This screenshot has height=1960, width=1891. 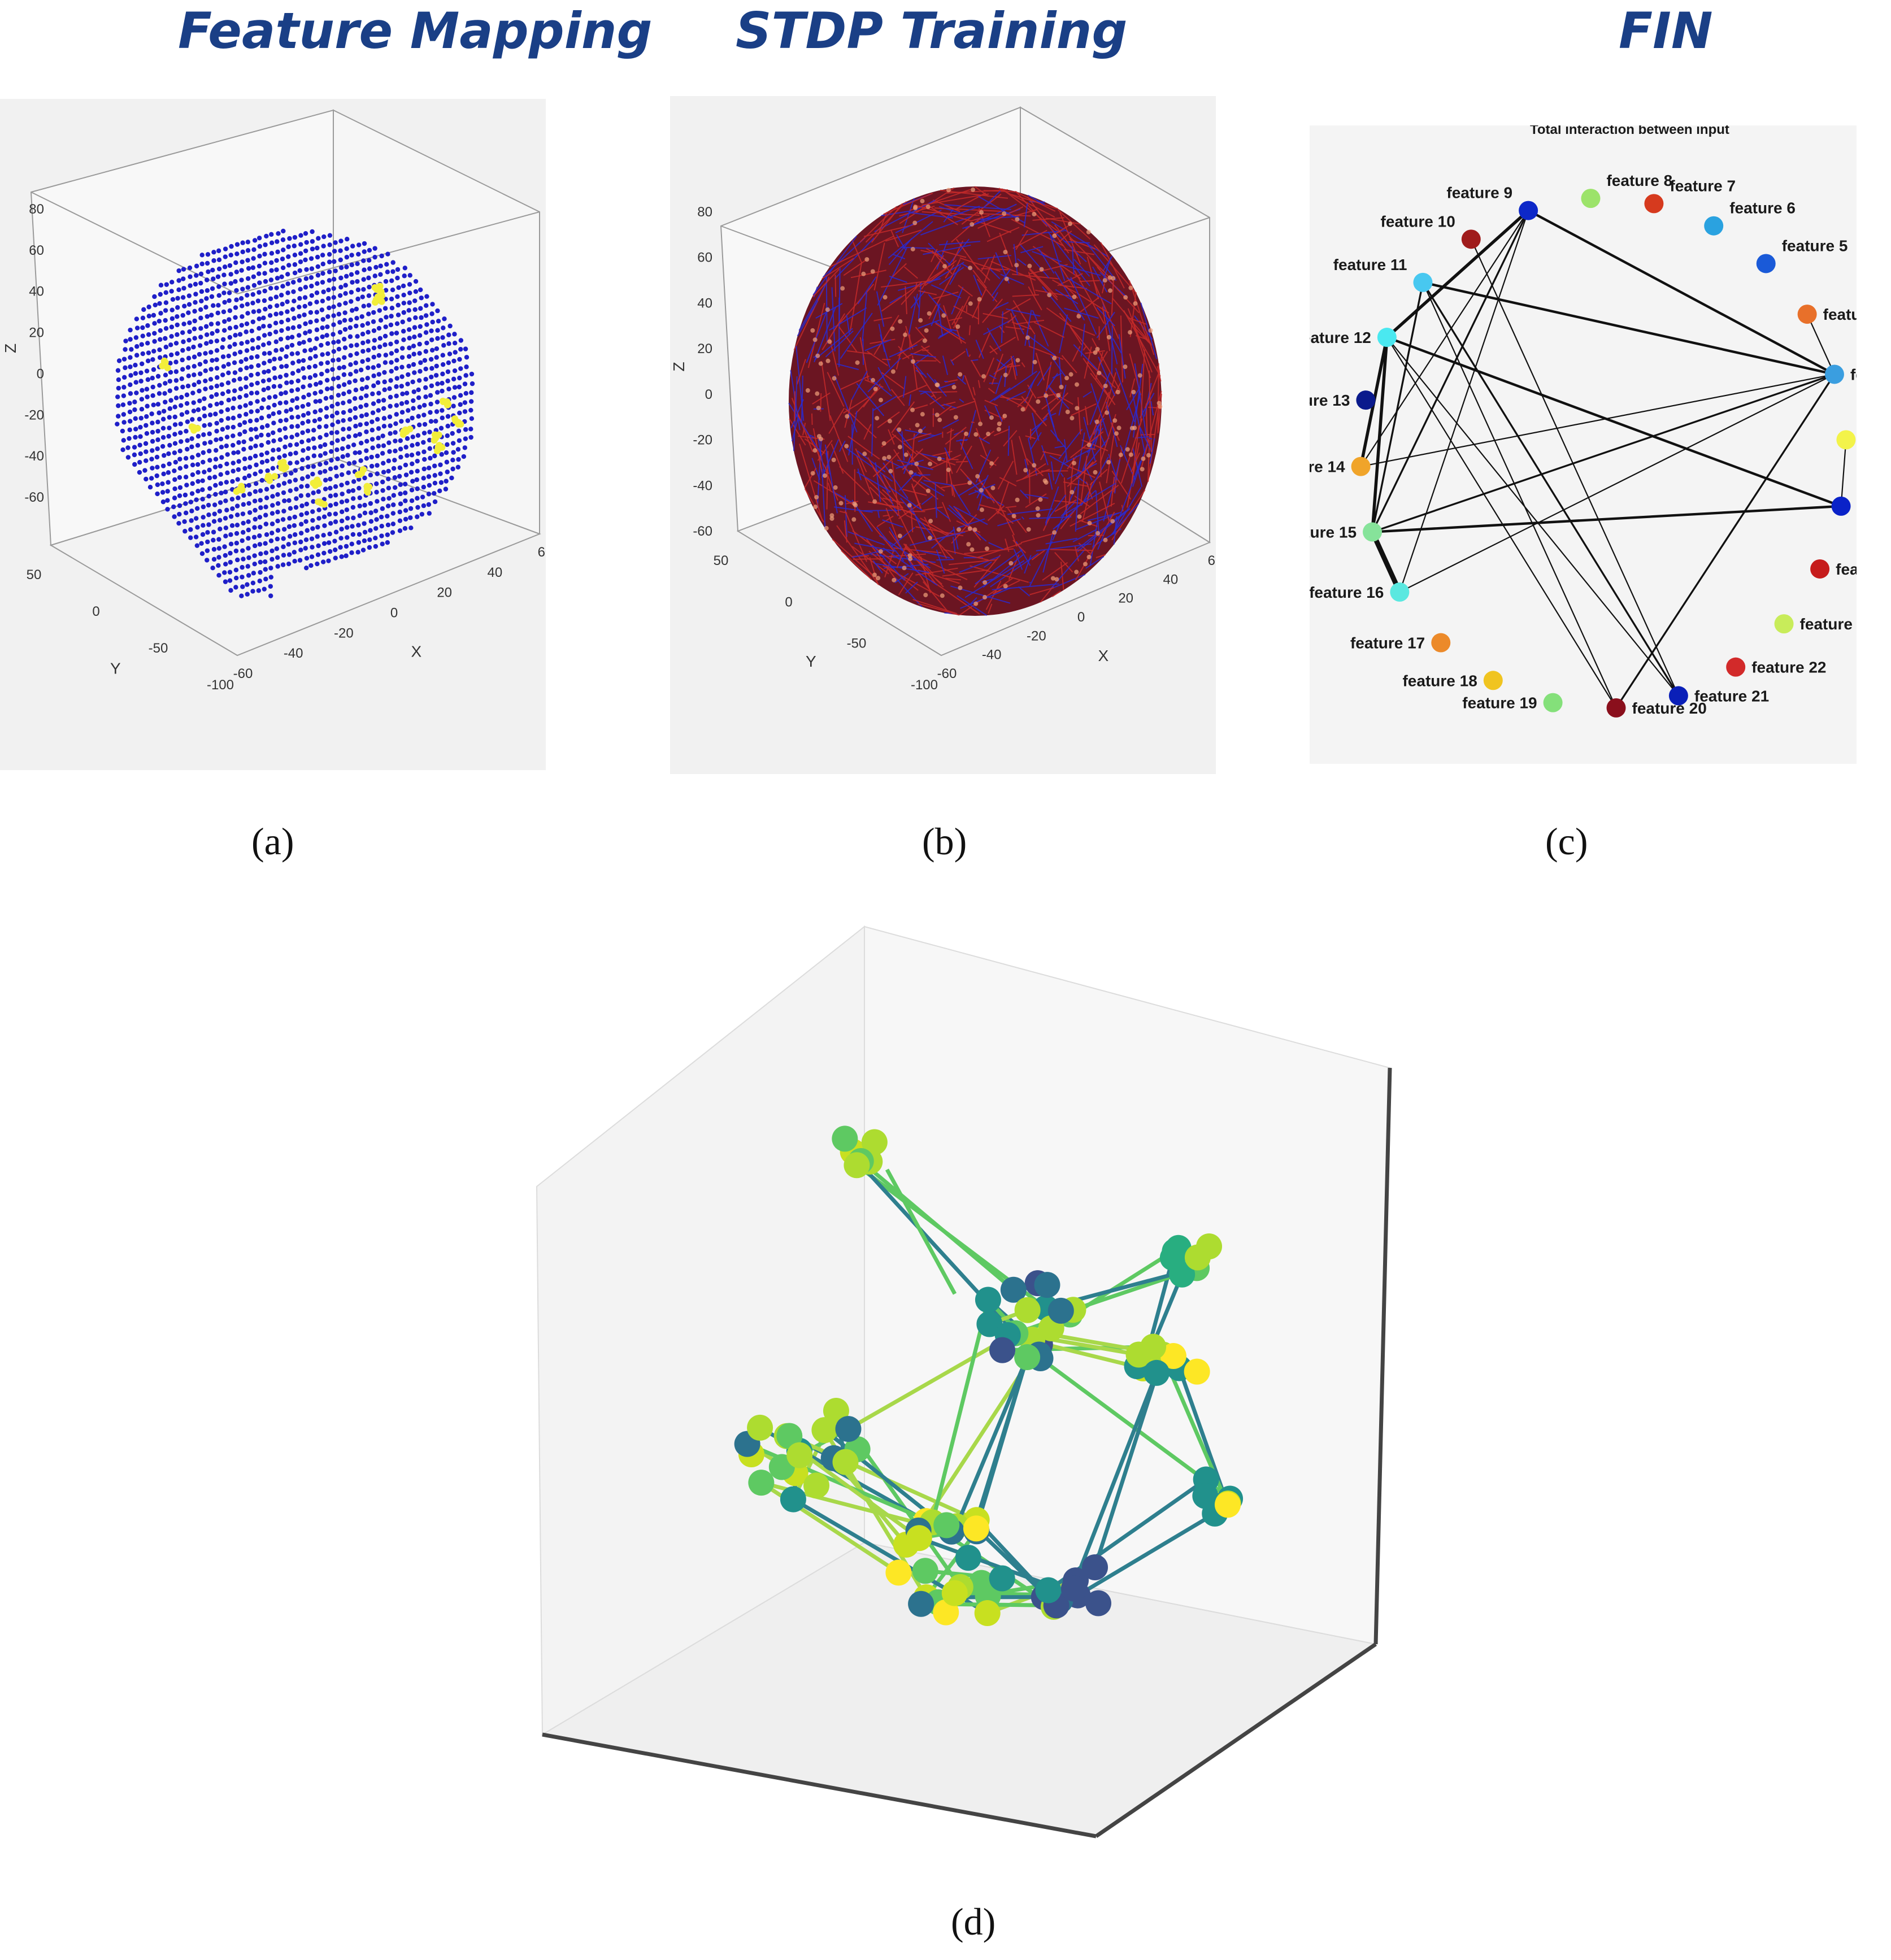 What do you see at coordinates (1834, 374) in the screenshot?
I see `fin-node` at bounding box center [1834, 374].